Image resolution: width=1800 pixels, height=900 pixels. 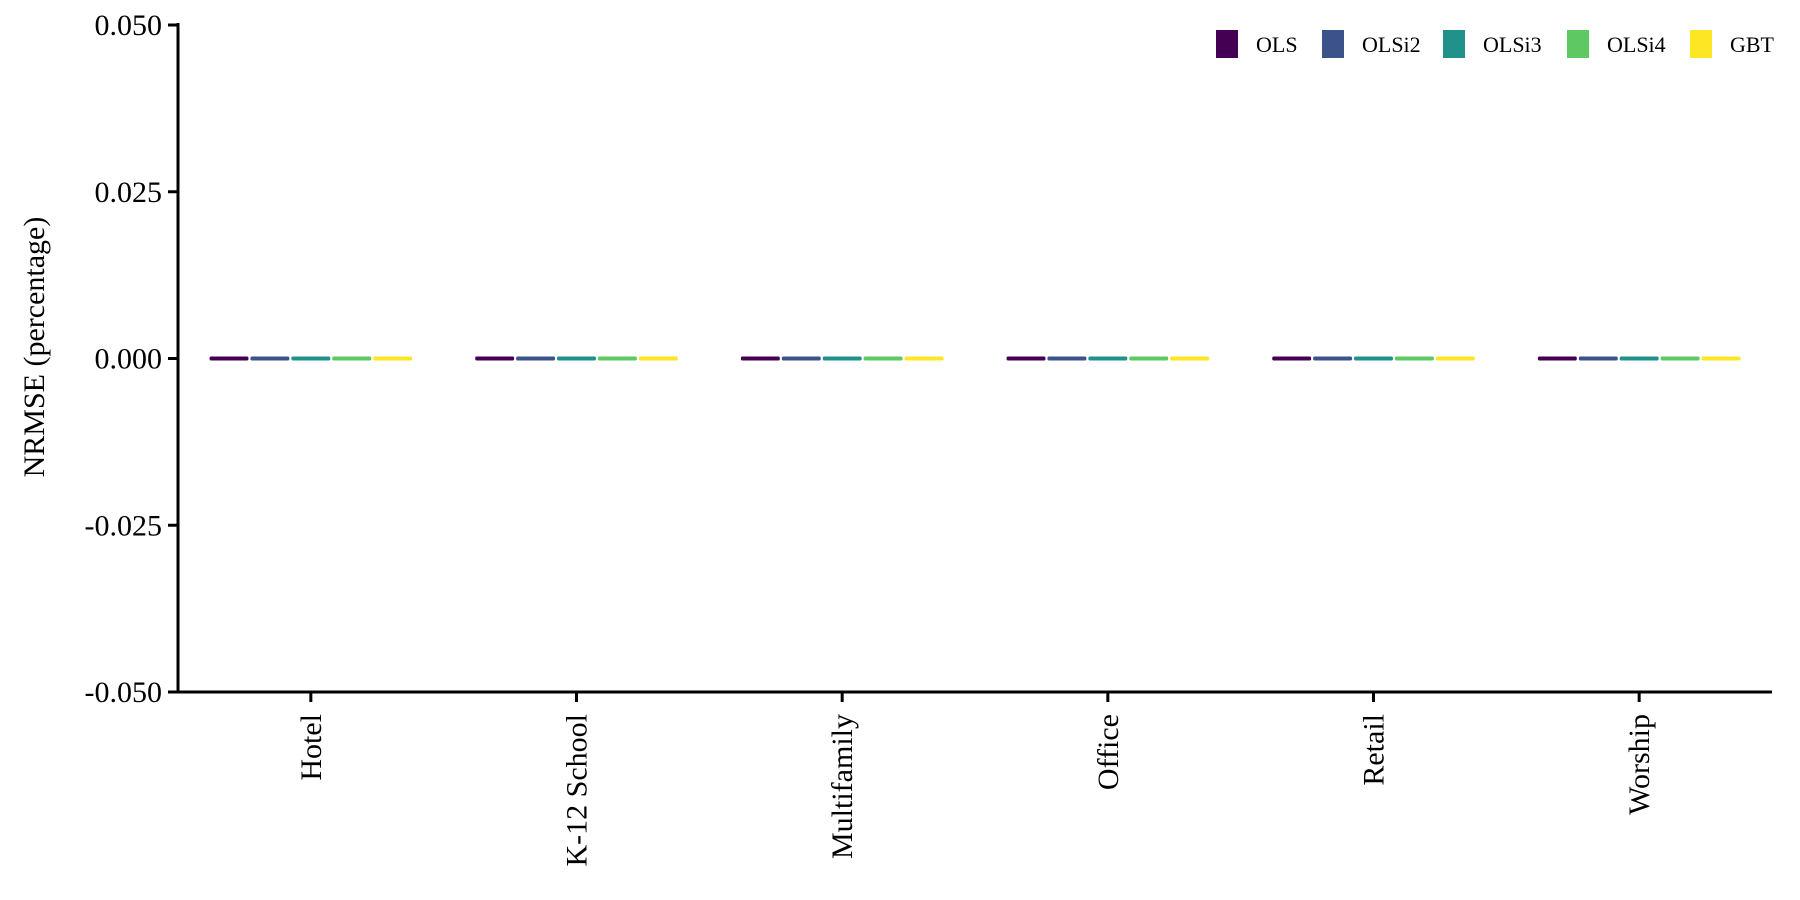 I want to click on y-tick-label: -0.025, so click(x=124, y=525).